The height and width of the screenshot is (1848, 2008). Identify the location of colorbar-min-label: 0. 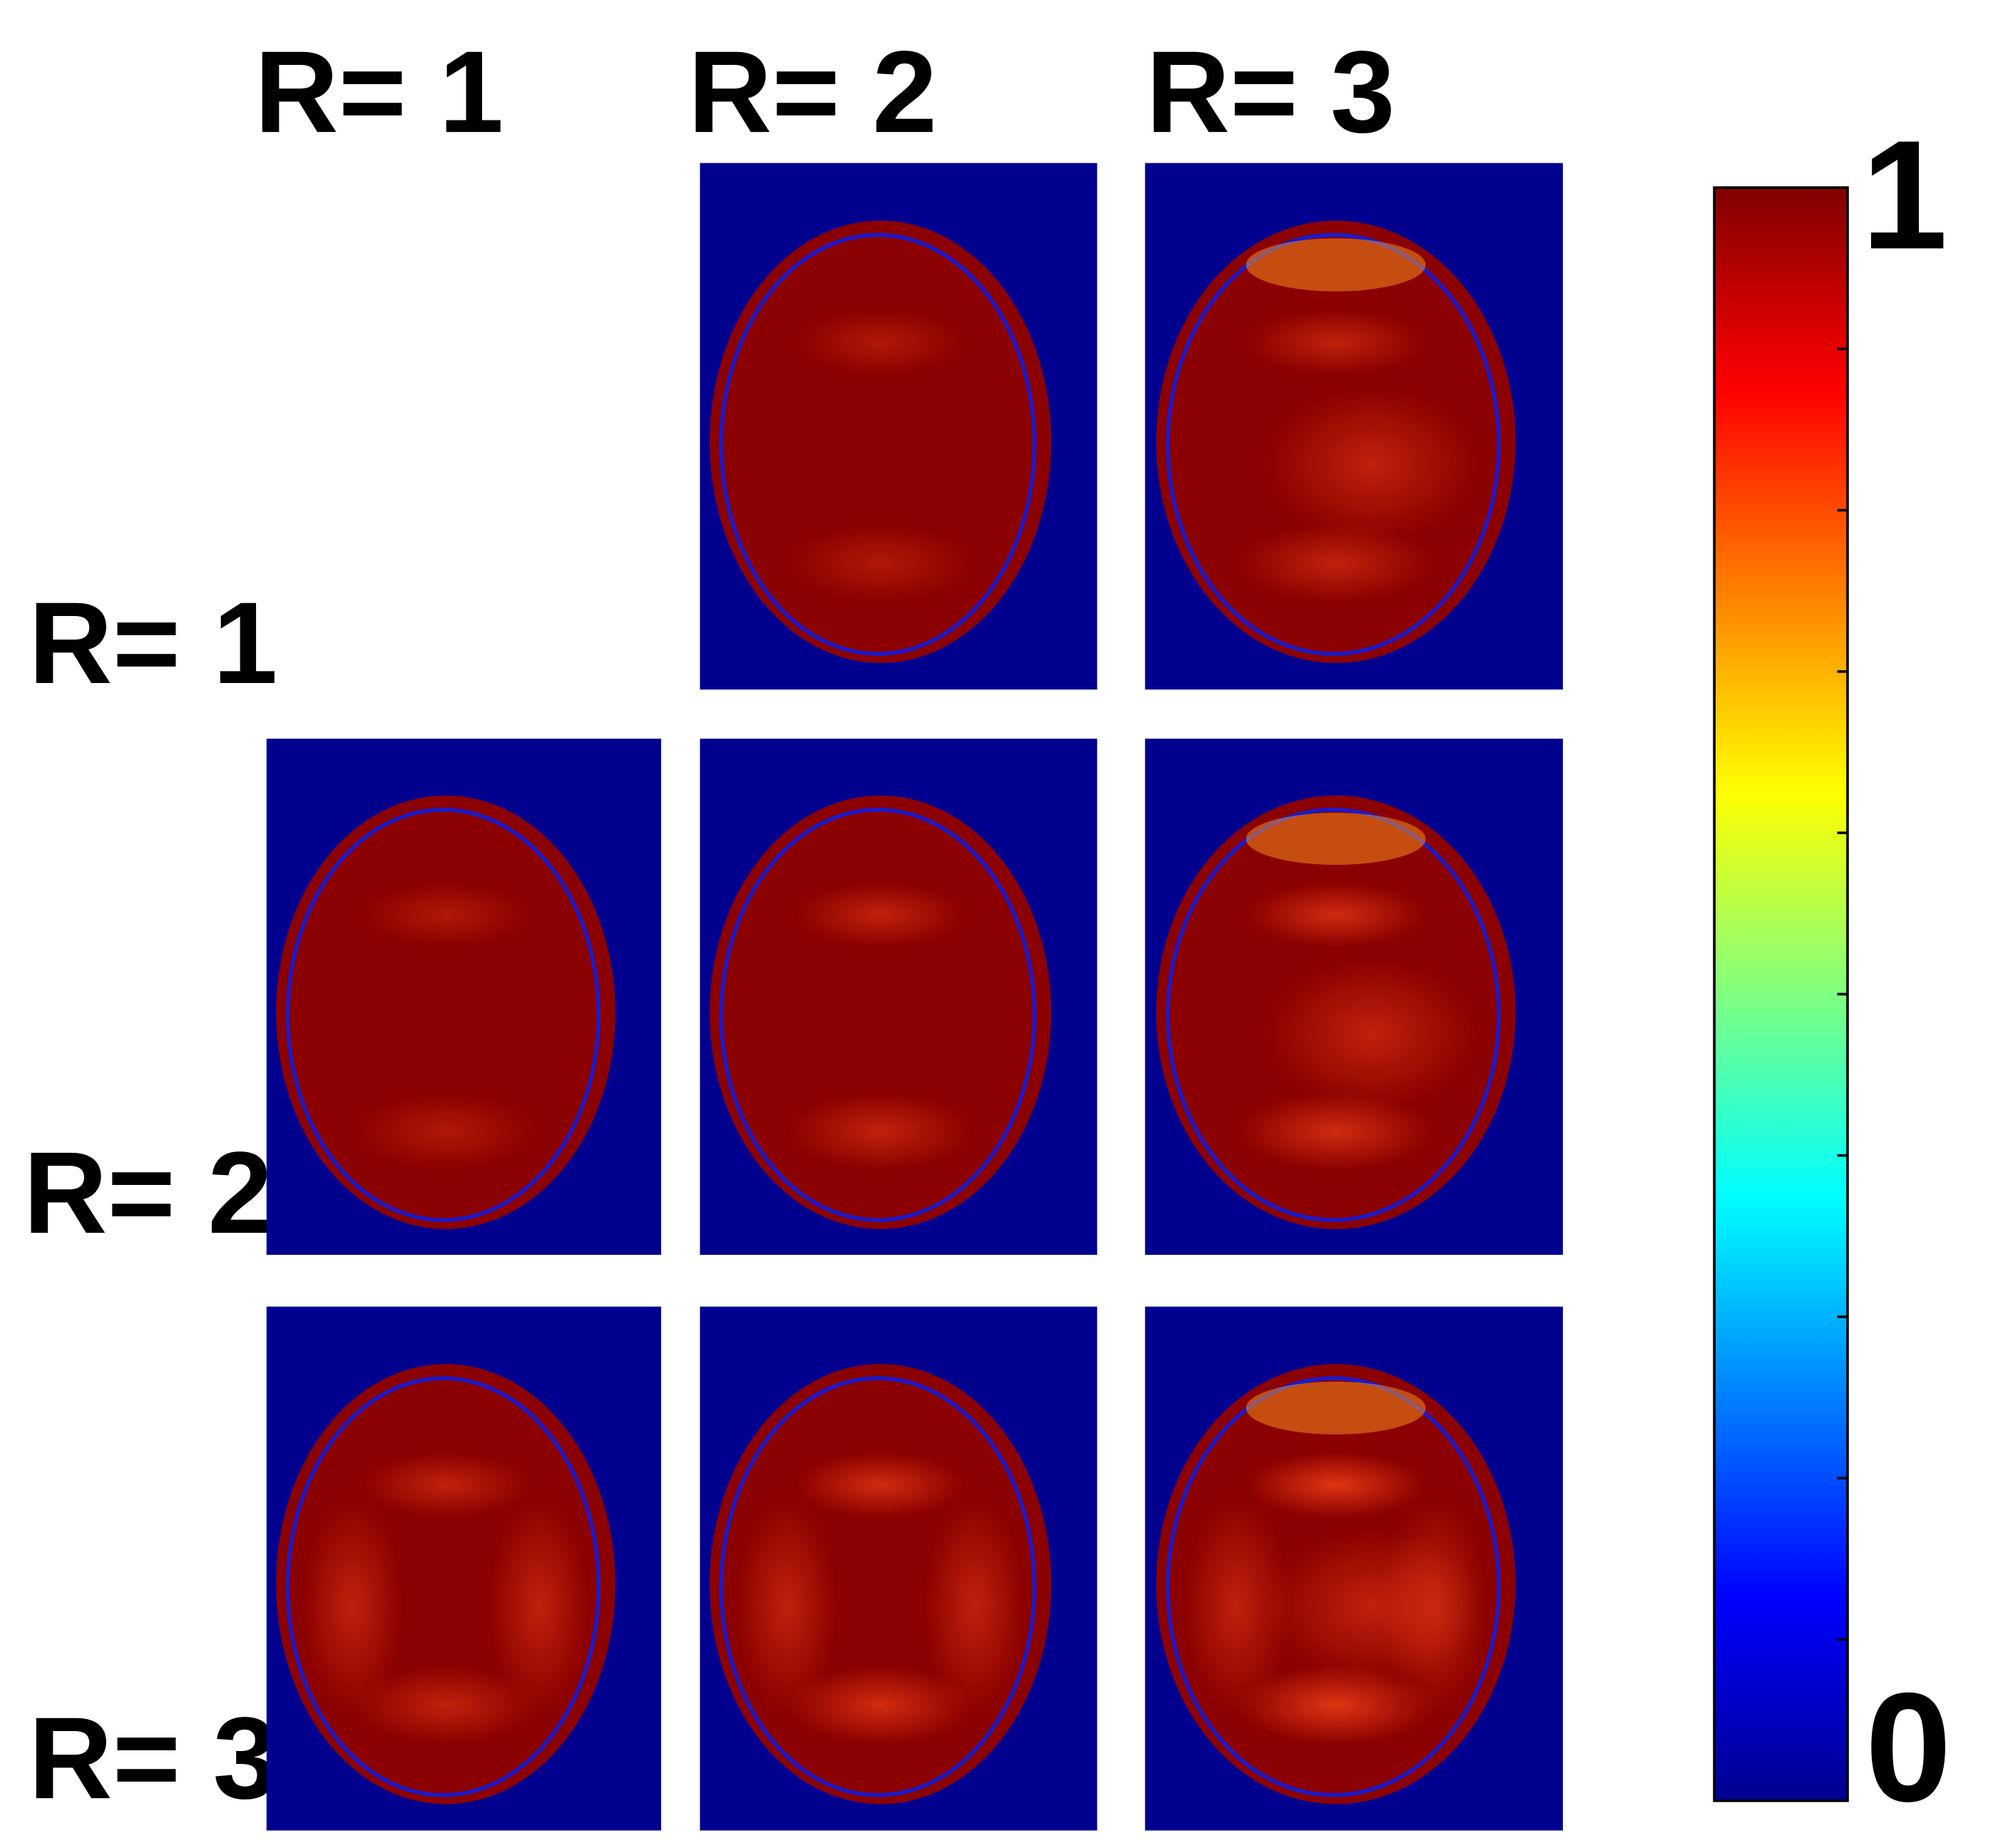
(1908, 1747).